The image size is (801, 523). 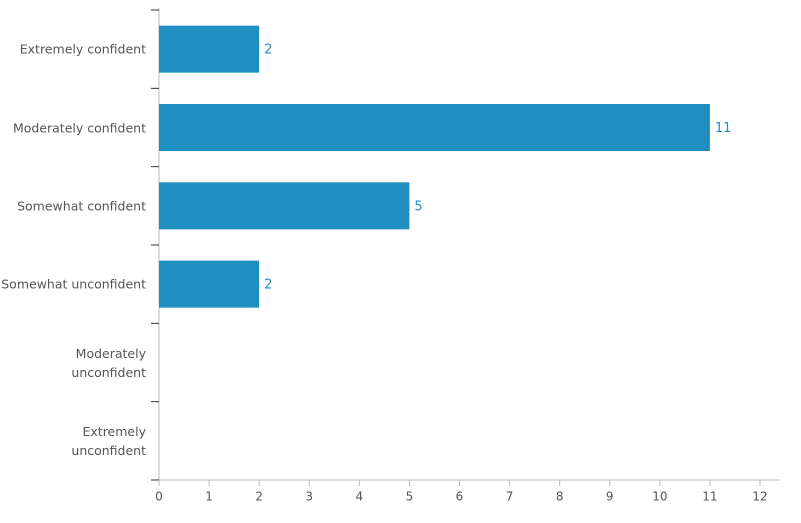 What do you see at coordinates (159, 497) in the screenshot?
I see `x-tick-label: 0` at bounding box center [159, 497].